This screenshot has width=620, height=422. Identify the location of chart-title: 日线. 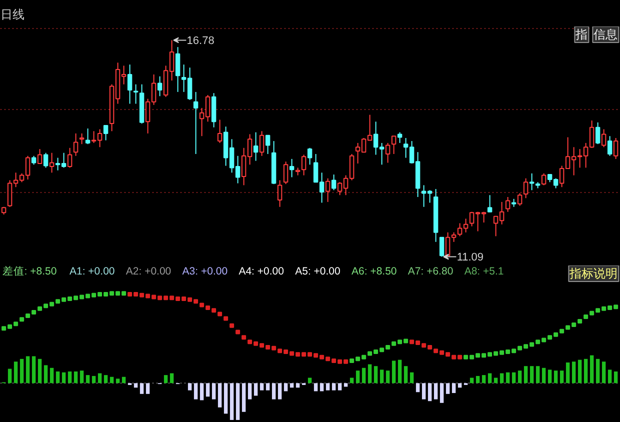
(12, 15).